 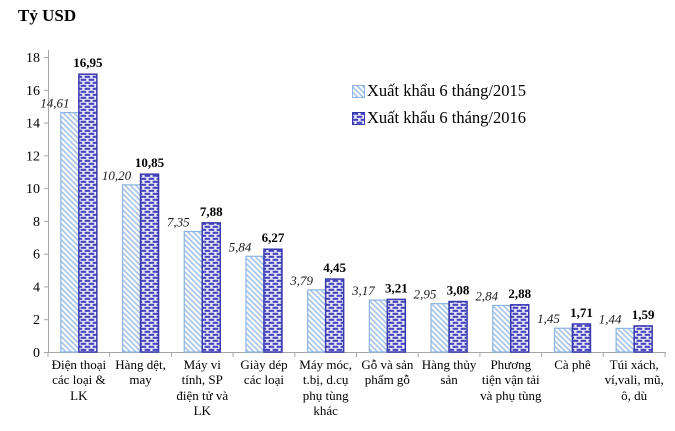 I want to click on y-axis-tick-label: 6, so click(x=36, y=255).